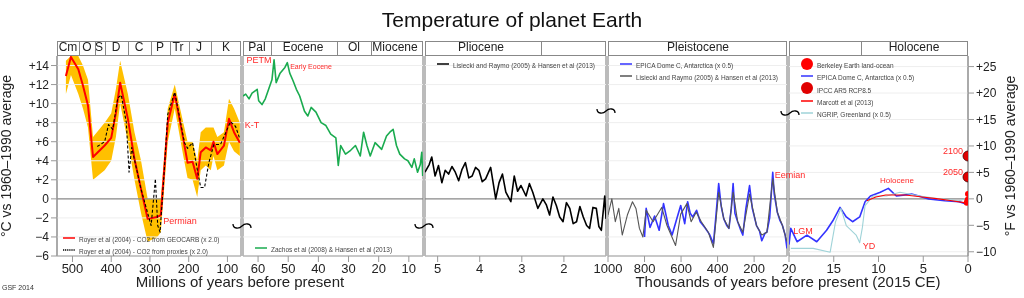  Describe the element at coordinates (409, 269) in the screenshot. I see `x-tick-label: 10` at that location.